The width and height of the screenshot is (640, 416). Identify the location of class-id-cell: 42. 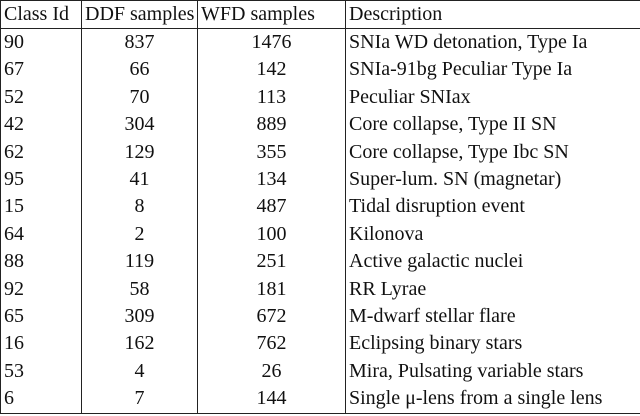
(41, 125).